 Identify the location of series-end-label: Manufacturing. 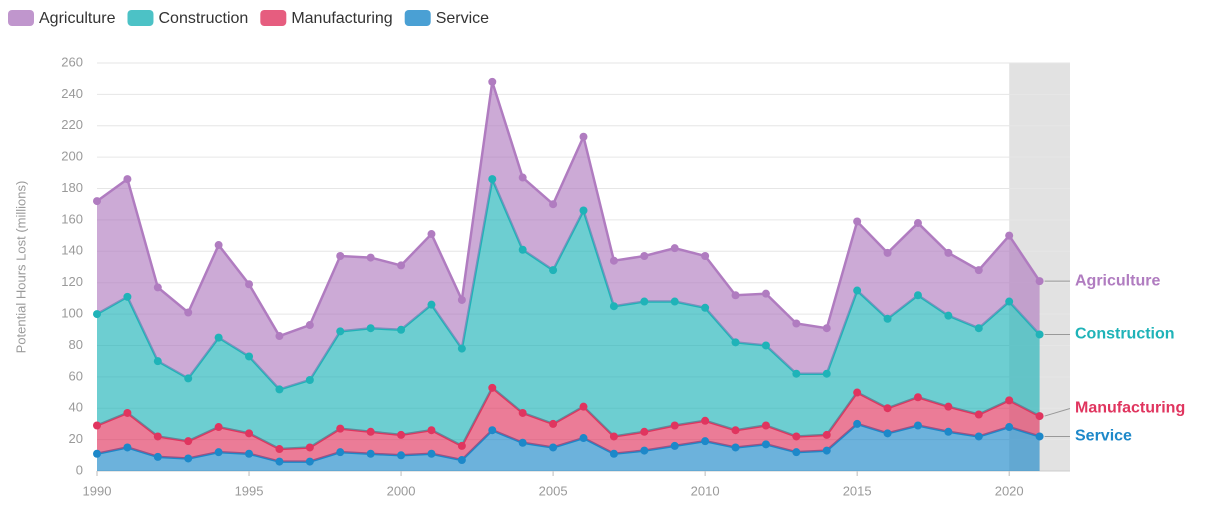
(1130, 408).